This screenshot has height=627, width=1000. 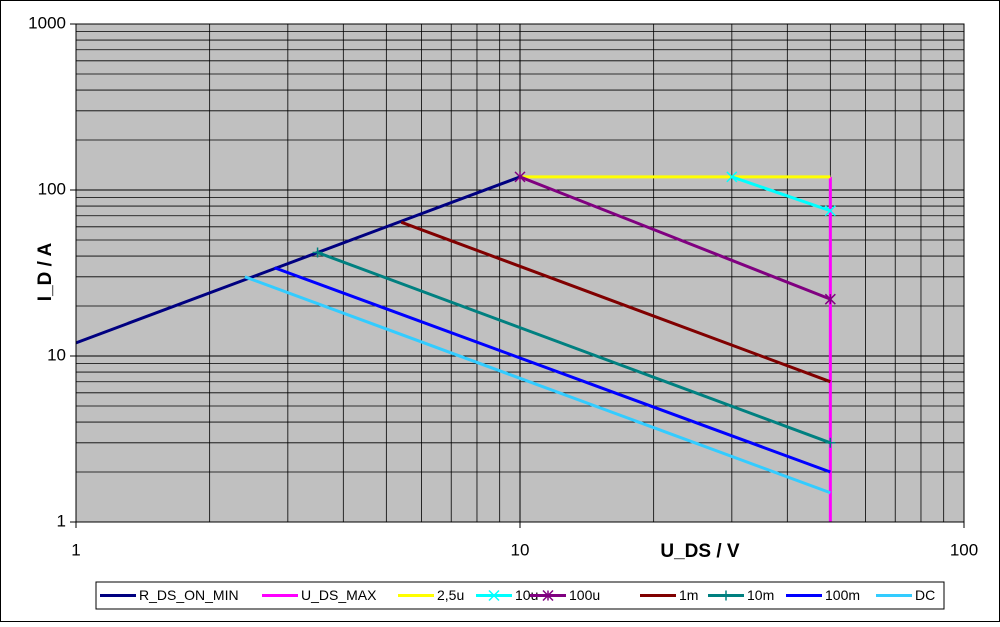 I want to click on legend-label: R_DS_ON_MIN, so click(x=189, y=595).